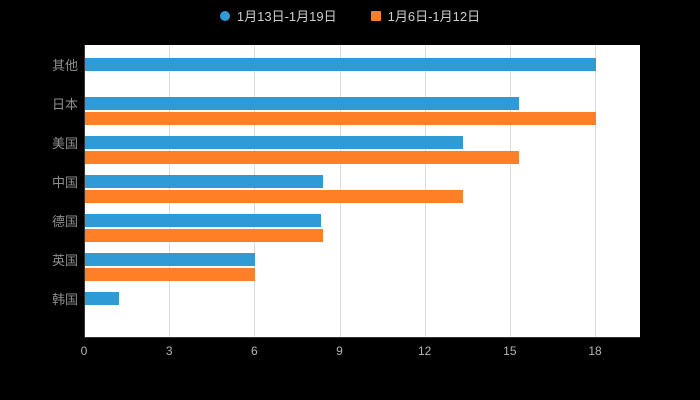 Image resolution: width=700 pixels, height=400 pixels. Describe the element at coordinates (64, 182) in the screenshot. I see `y-axis-label: 中国` at that location.